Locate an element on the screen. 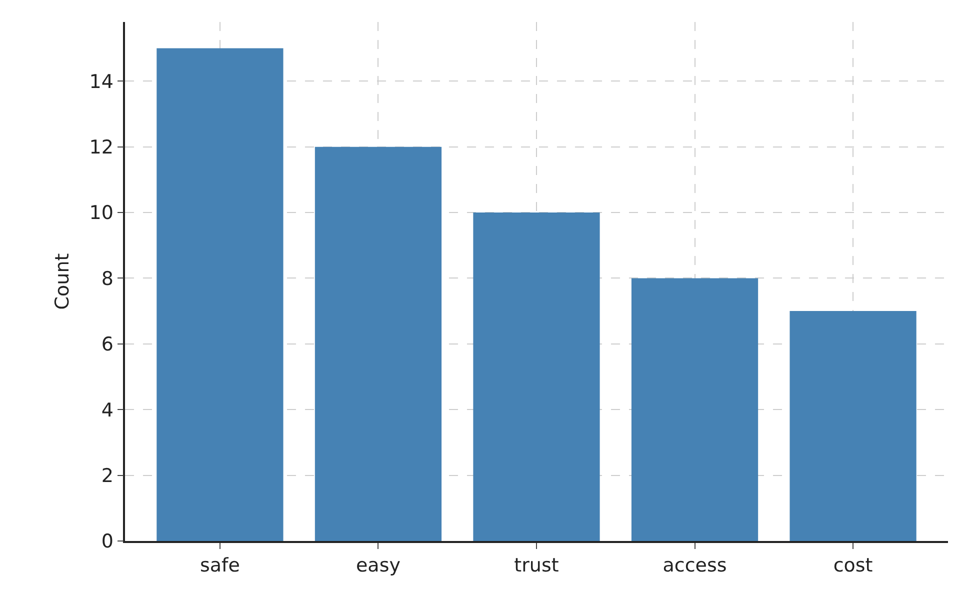 Image resolution: width=968 pixels, height=598 pixels. x-tick-label: cost is located at coordinates (853, 565).